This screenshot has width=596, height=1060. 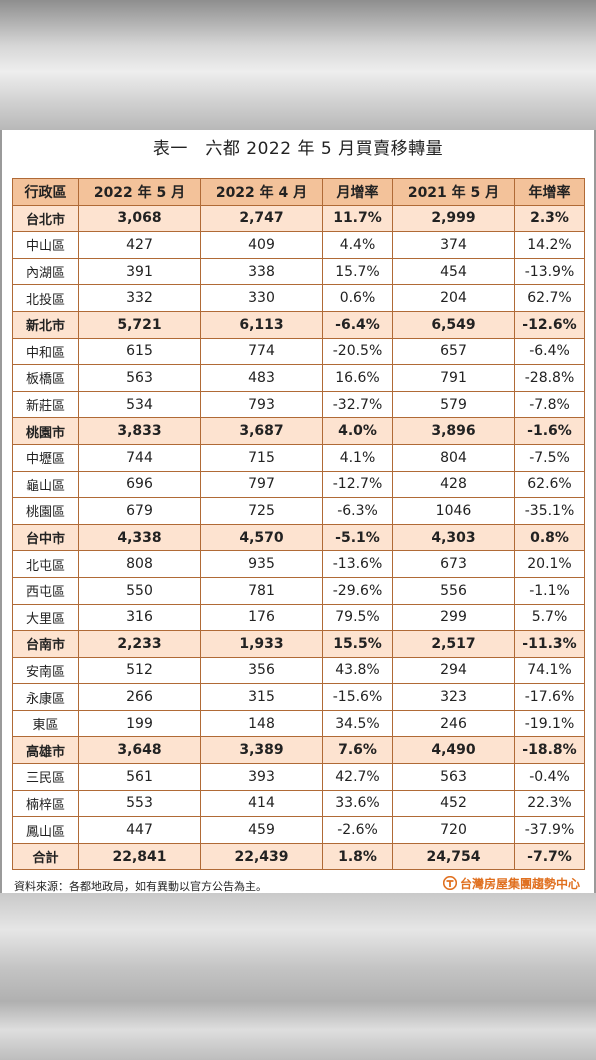 I want to click on cell-apr-2022: 3,687, so click(x=261, y=431).